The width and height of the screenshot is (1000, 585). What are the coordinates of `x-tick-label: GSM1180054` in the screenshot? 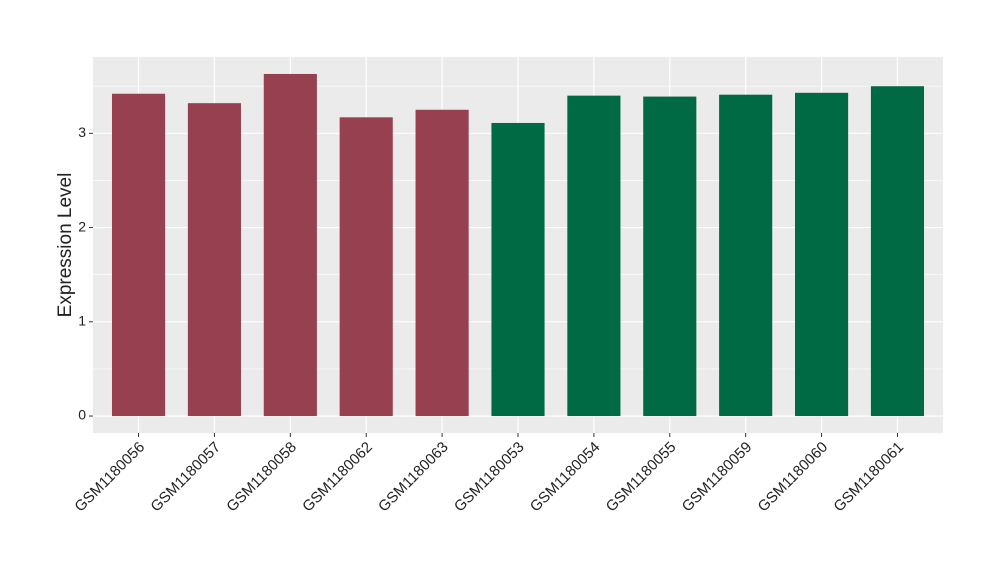 It's located at (565, 477).